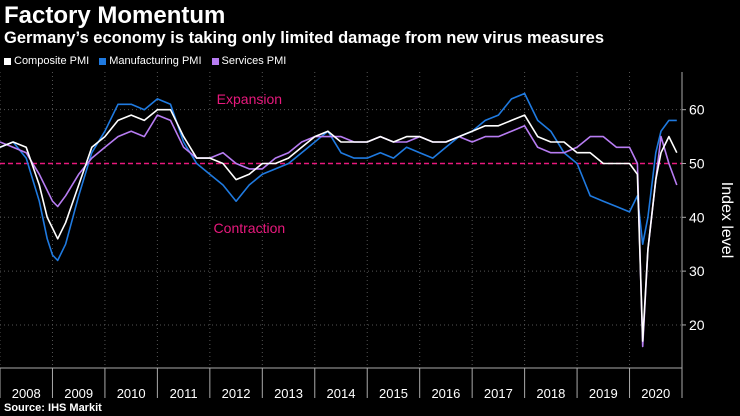 The width and height of the screenshot is (740, 416). Describe the element at coordinates (115, 15) in the screenshot. I see `chart-title: Factory Momentum` at that location.